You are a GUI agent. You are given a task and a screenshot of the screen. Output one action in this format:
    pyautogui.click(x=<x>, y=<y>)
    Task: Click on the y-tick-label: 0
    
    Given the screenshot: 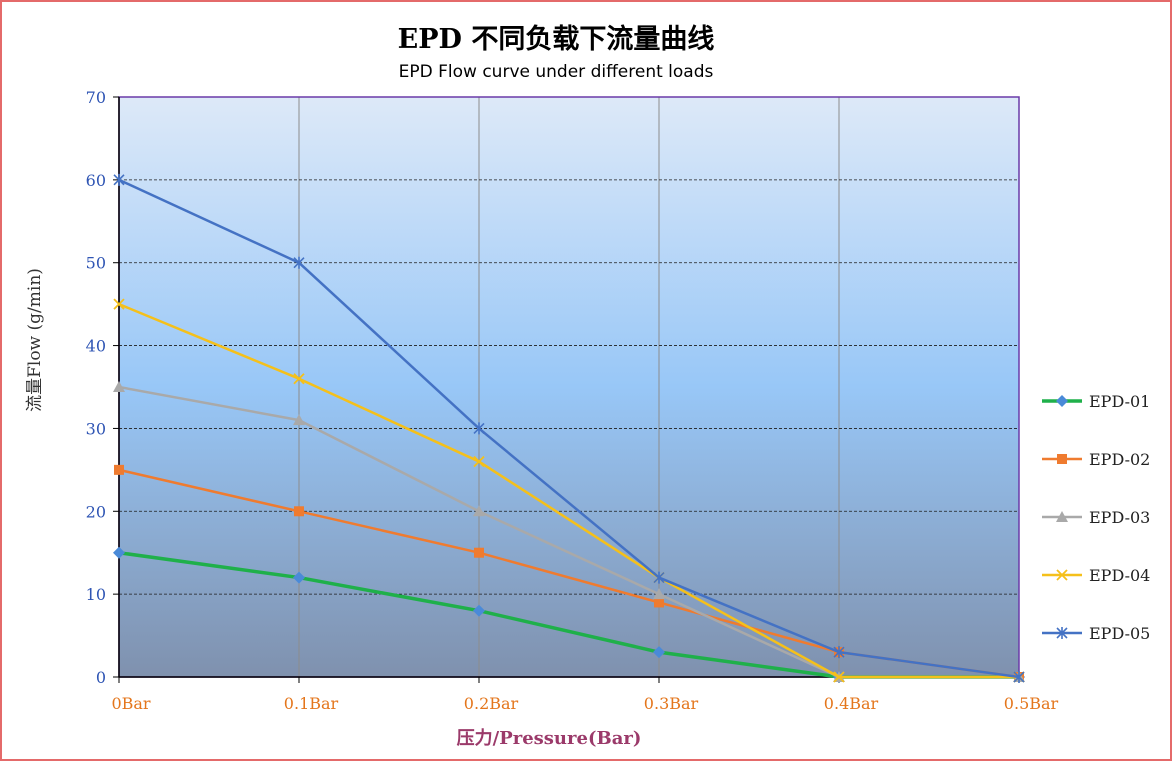 What is the action you would take?
    pyautogui.click(x=101, y=677)
    